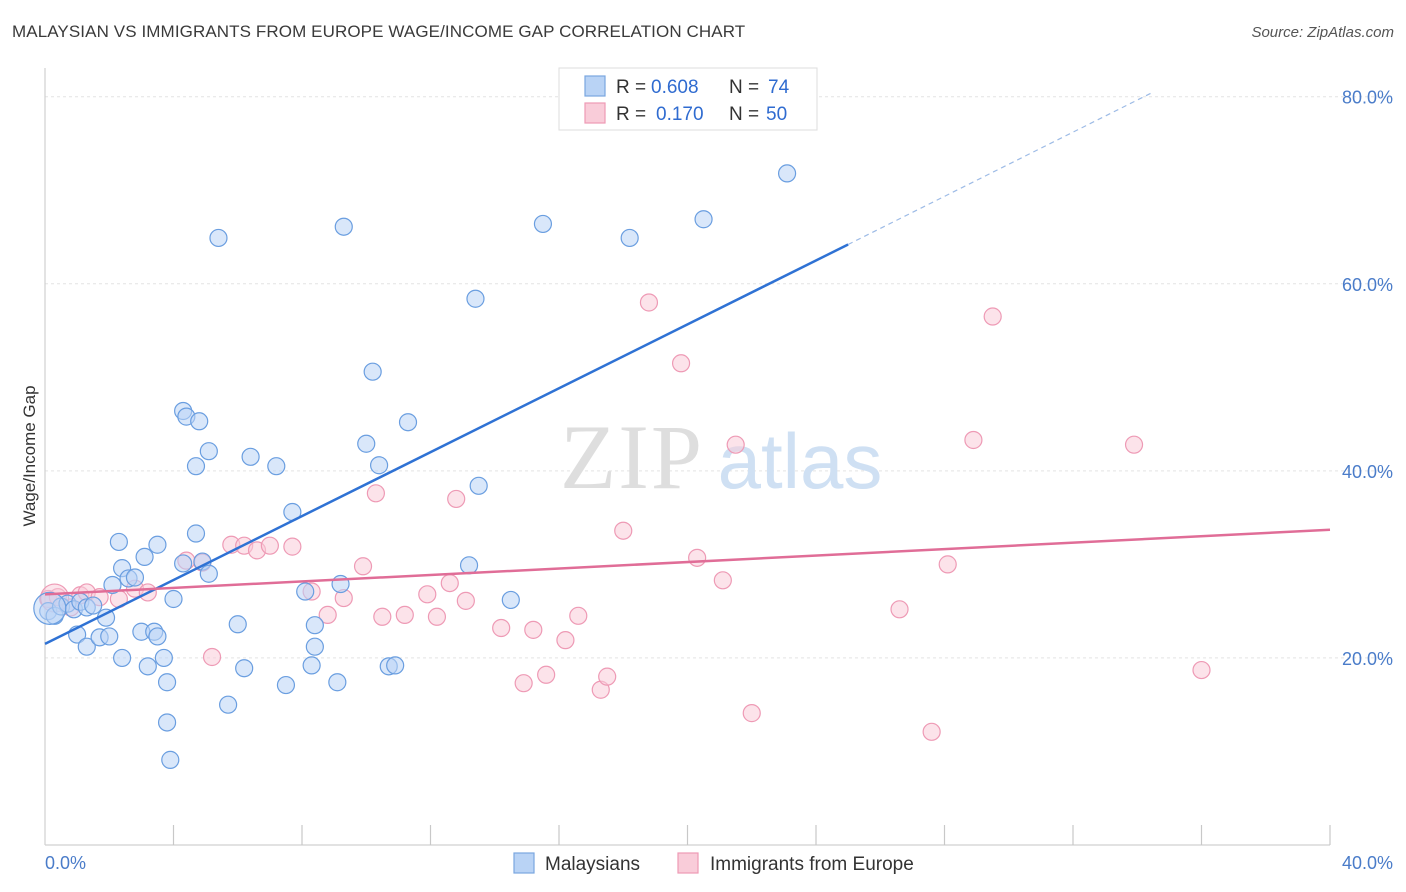  What do you see at coordinates (29, 455) in the screenshot?
I see `y-axis-label: Wage/Income Gap` at bounding box center [29, 455].